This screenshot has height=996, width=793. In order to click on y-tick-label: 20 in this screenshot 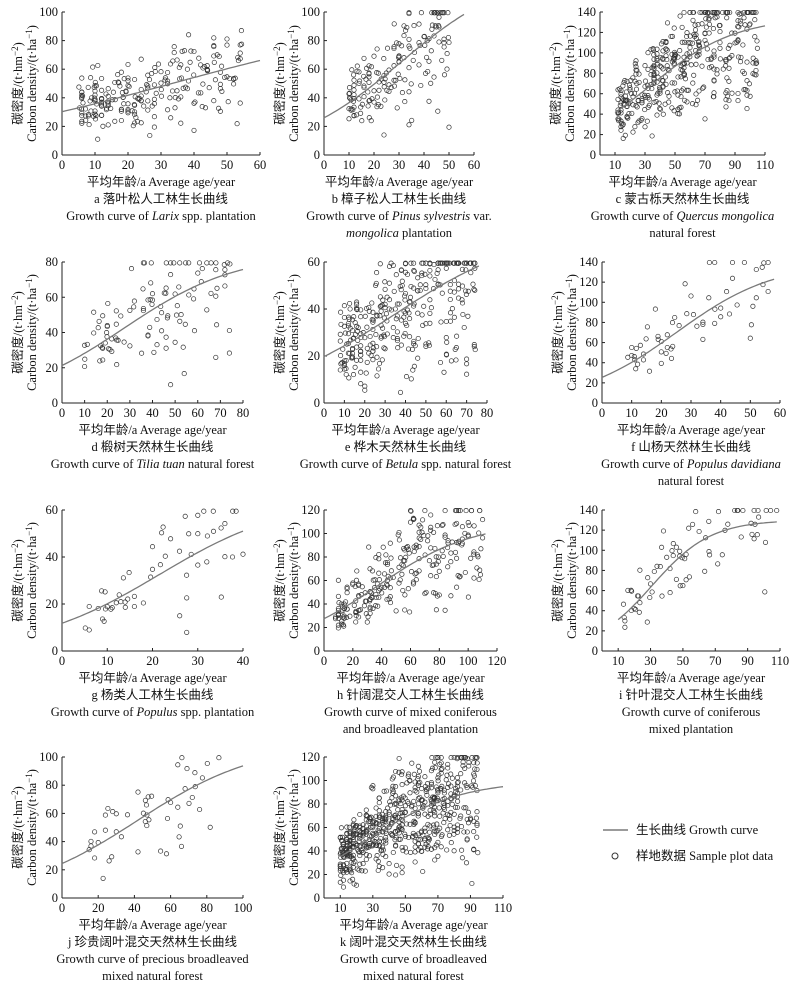, I will do `click(52, 126)`.